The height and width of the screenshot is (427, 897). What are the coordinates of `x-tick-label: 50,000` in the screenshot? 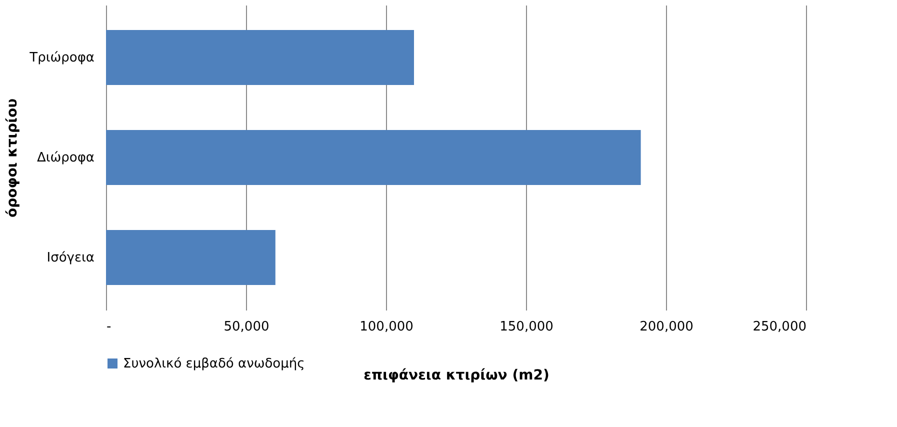 It's located at (247, 327).